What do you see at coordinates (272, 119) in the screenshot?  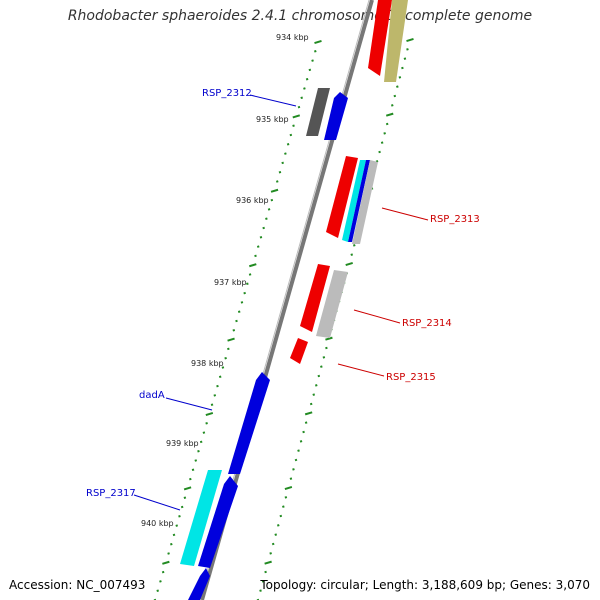 I see `tick-label-935: 935 kbp` at bounding box center [272, 119].